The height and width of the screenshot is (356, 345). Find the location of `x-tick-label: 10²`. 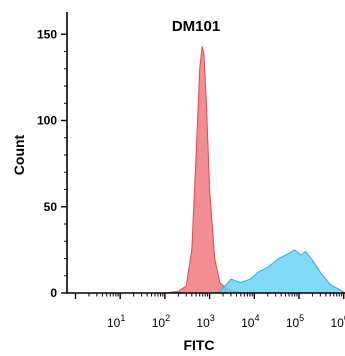

x-tick-label: 10² is located at coordinates (161, 321).